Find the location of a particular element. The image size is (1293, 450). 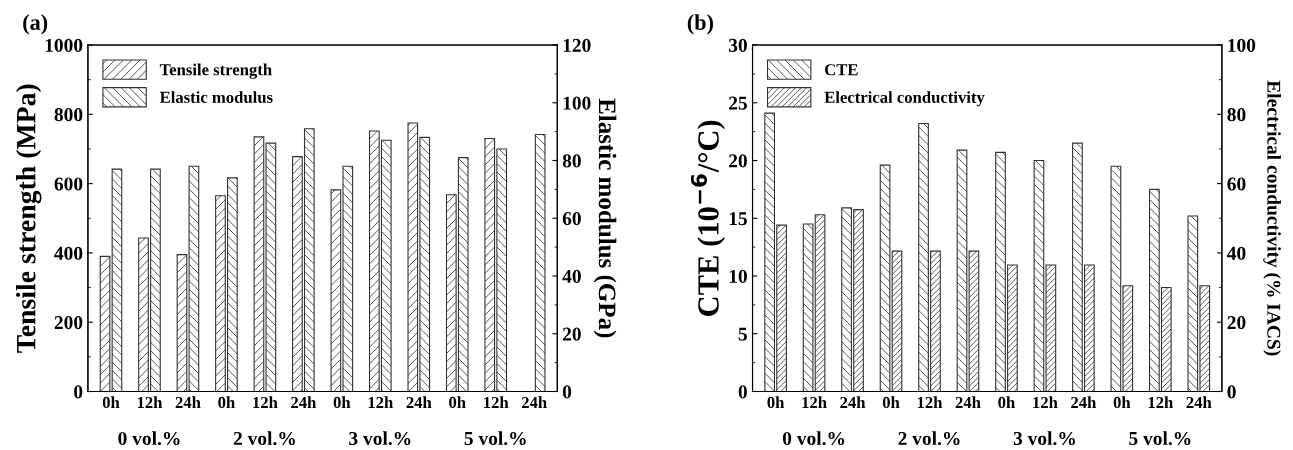

y-tick-label: 25 is located at coordinates (738, 103).